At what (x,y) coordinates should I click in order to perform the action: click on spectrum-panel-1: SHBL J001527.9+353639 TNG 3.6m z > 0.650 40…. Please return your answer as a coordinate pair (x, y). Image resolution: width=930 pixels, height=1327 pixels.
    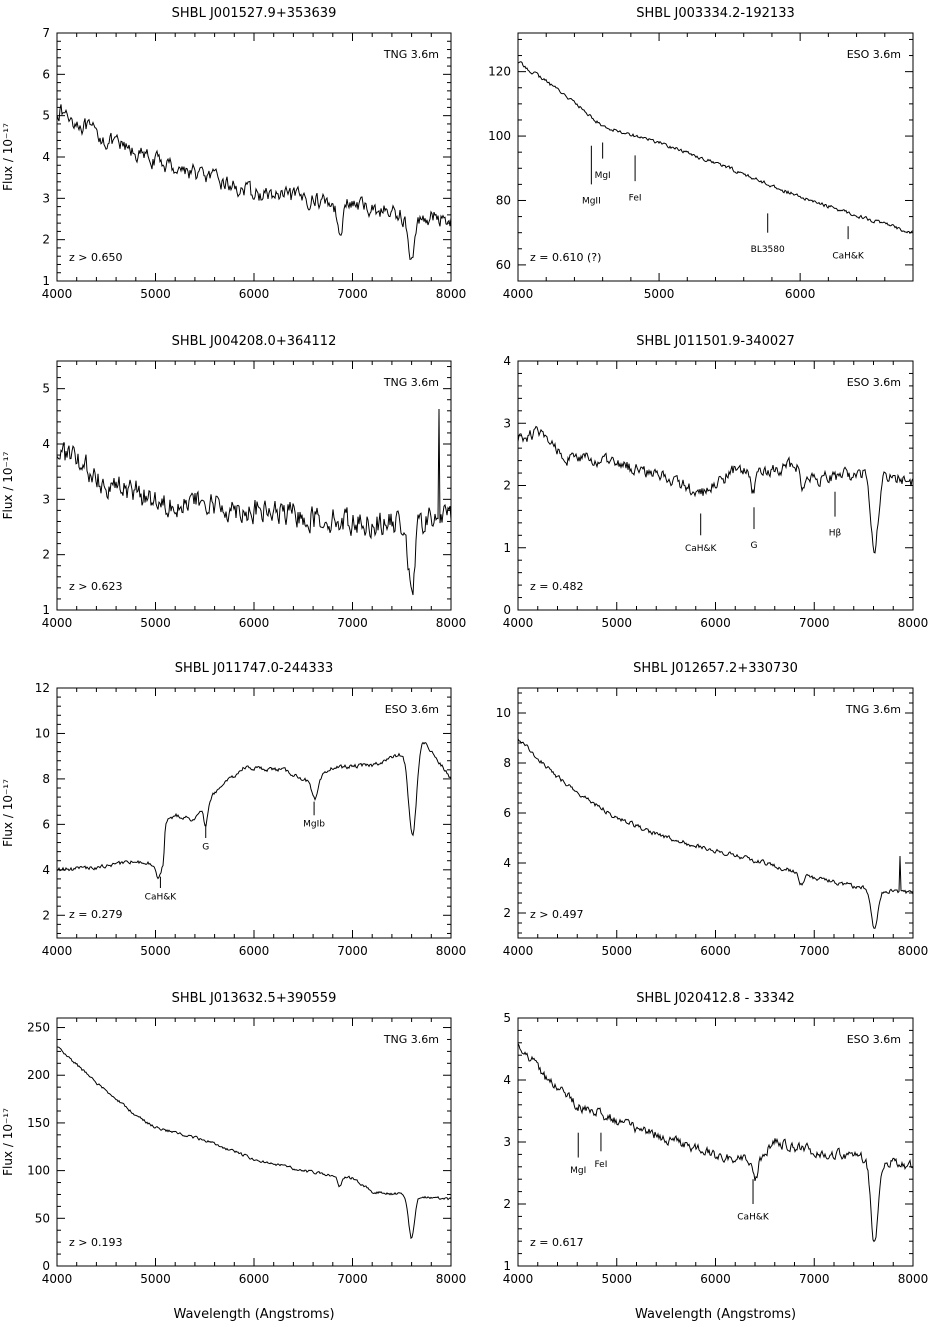
    Looking at the image, I should click on (233, 153).